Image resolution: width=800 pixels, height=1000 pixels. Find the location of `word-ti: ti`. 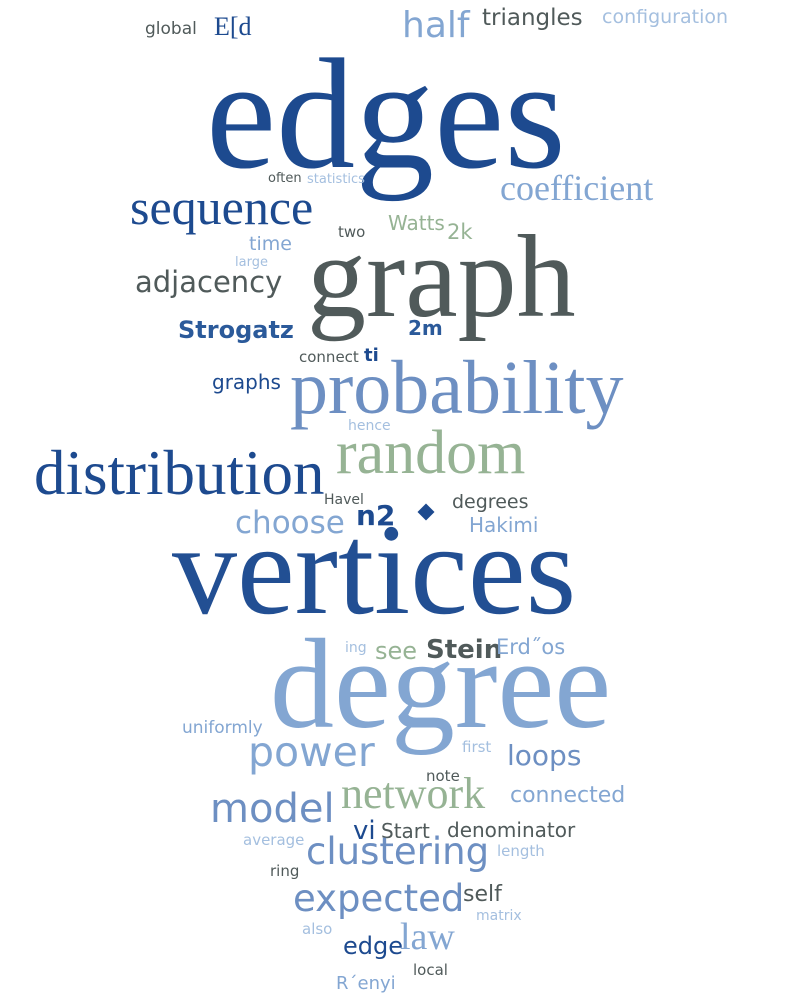

word-ti: ti is located at coordinates (371, 355).